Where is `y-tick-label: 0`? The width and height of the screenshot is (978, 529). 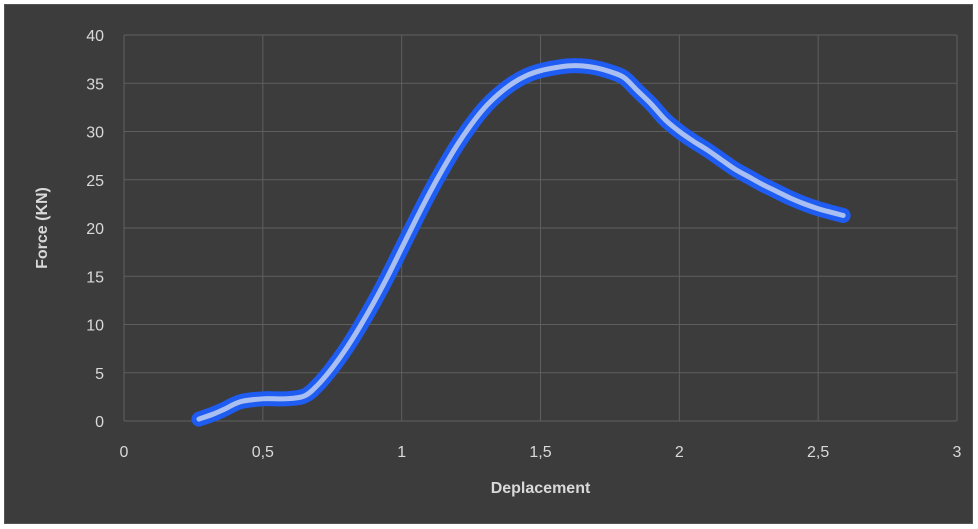 y-tick-label: 0 is located at coordinates (99, 422).